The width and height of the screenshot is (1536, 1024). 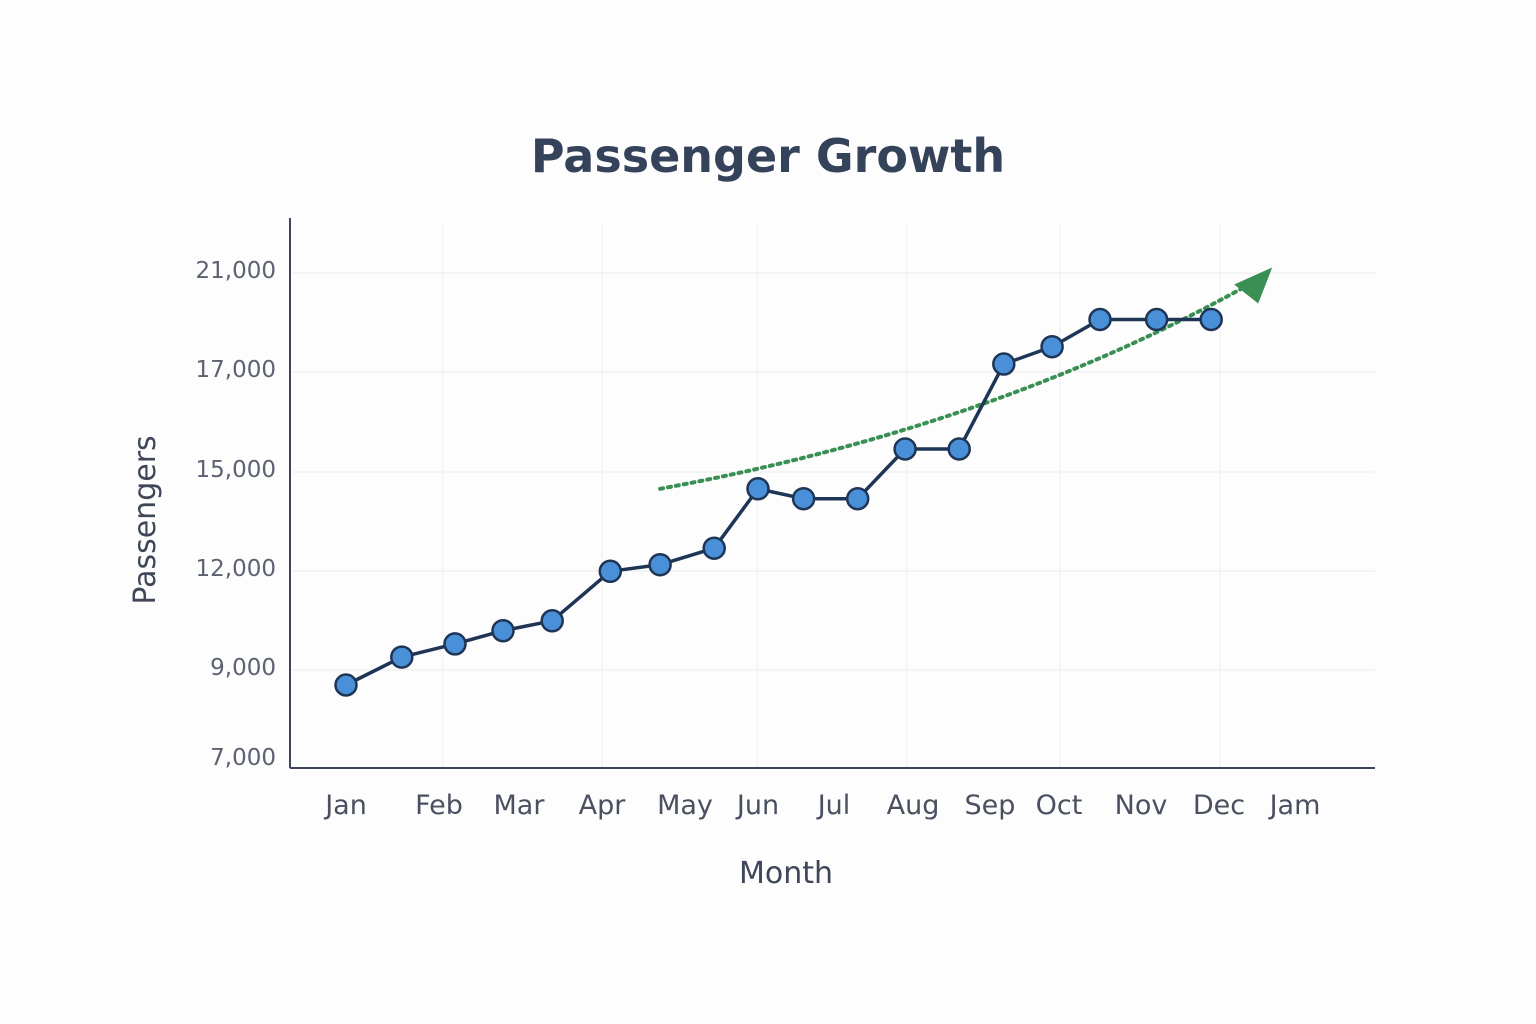 I want to click on x-tick-label: Mar, so click(x=520, y=805).